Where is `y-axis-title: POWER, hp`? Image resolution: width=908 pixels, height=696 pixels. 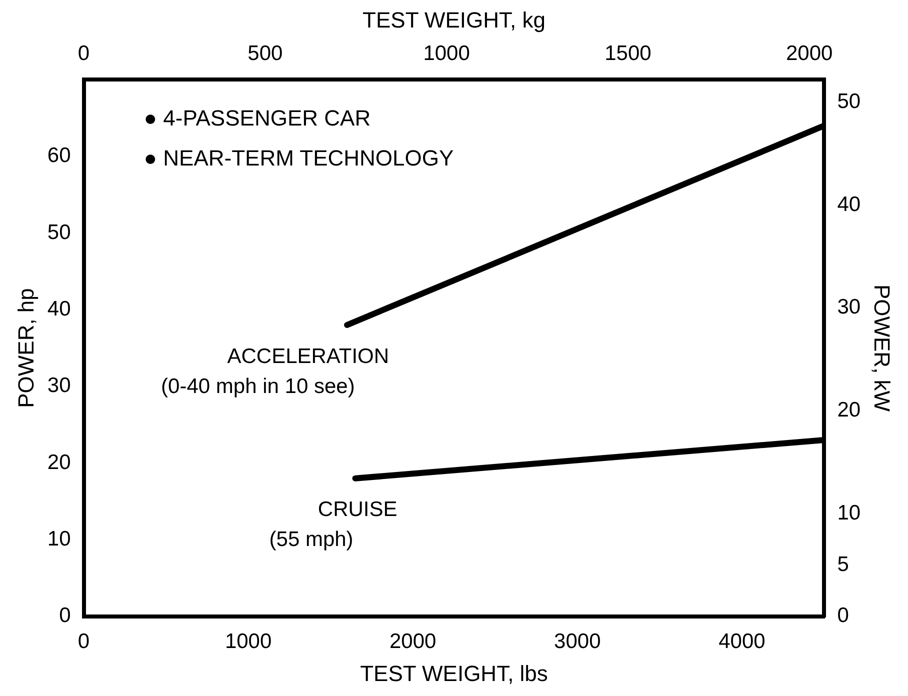
y-axis-title: POWER, hp is located at coordinates (25, 348).